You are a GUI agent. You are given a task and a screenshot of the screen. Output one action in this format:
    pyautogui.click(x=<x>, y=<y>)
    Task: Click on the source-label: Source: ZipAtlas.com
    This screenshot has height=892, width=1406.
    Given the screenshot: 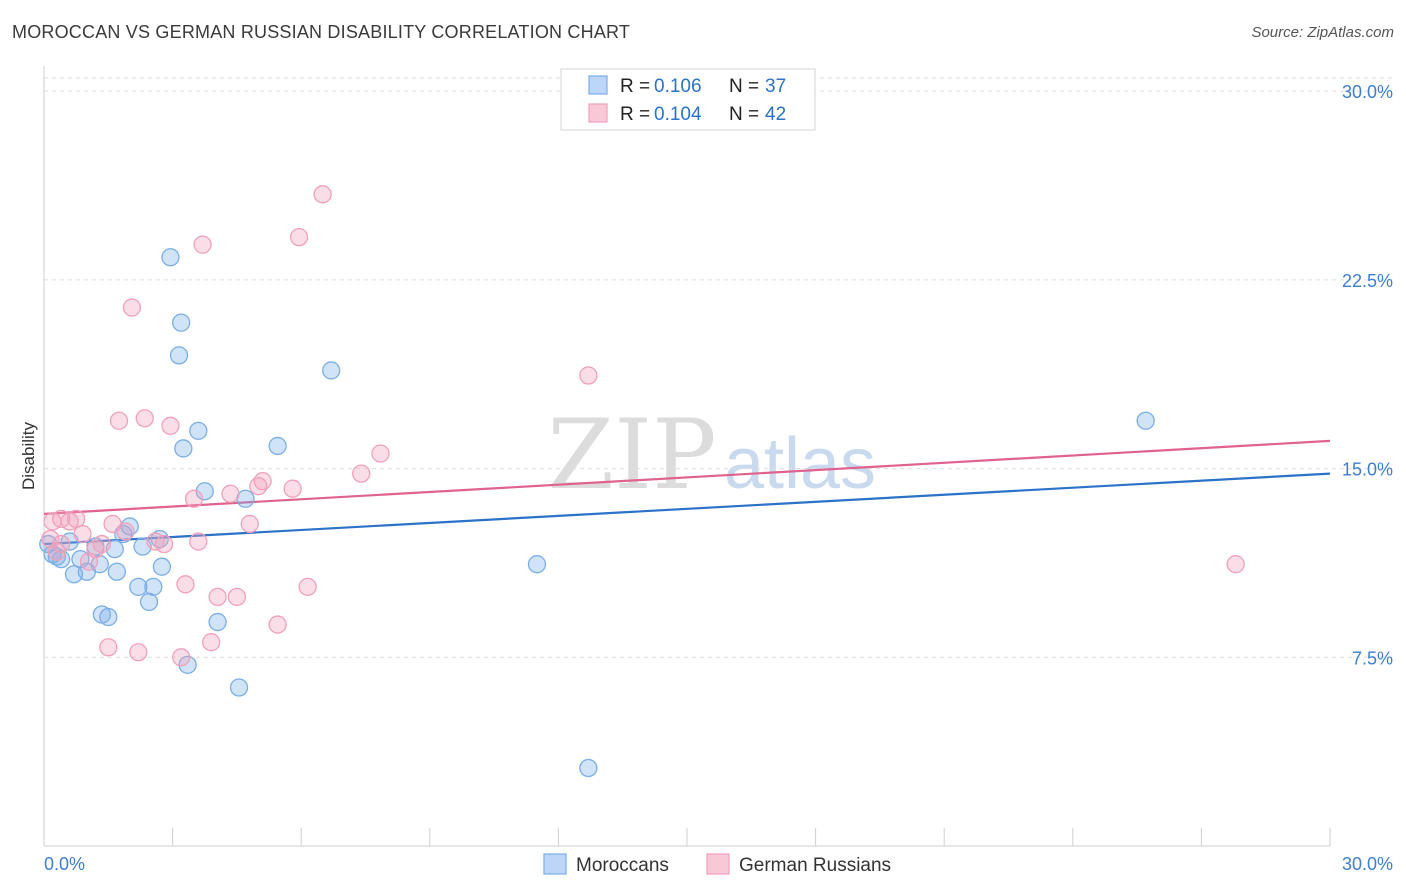 What is the action you would take?
    pyautogui.click(x=1322, y=32)
    